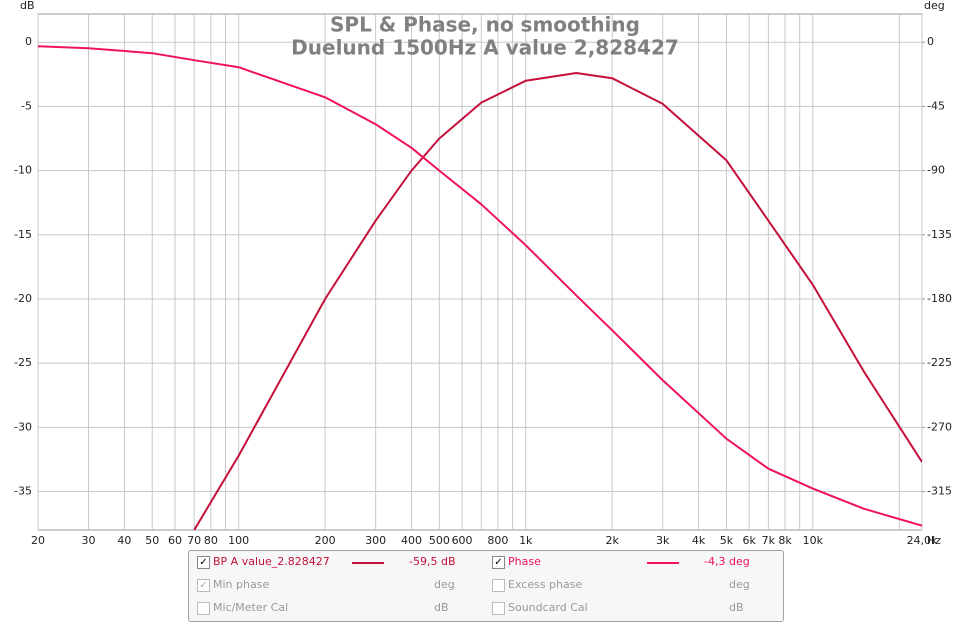 This screenshot has height=623, width=970. What do you see at coordinates (175, 540) in the screenshot?
I see `x-tick-label: 60` at bounding box center [175, 540].